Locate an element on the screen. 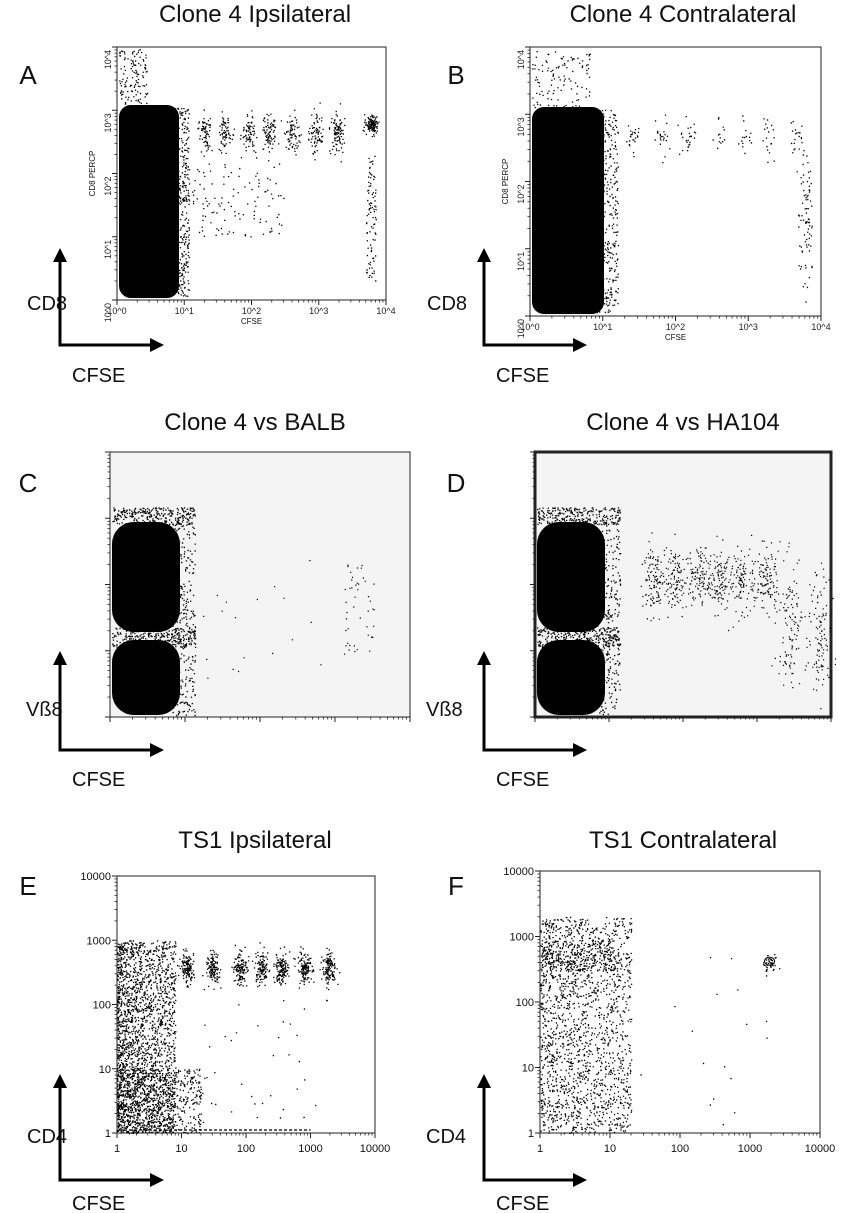 The image size is (847, 1213). y-axis-label: CD8 is located at coordinates (447, 304).